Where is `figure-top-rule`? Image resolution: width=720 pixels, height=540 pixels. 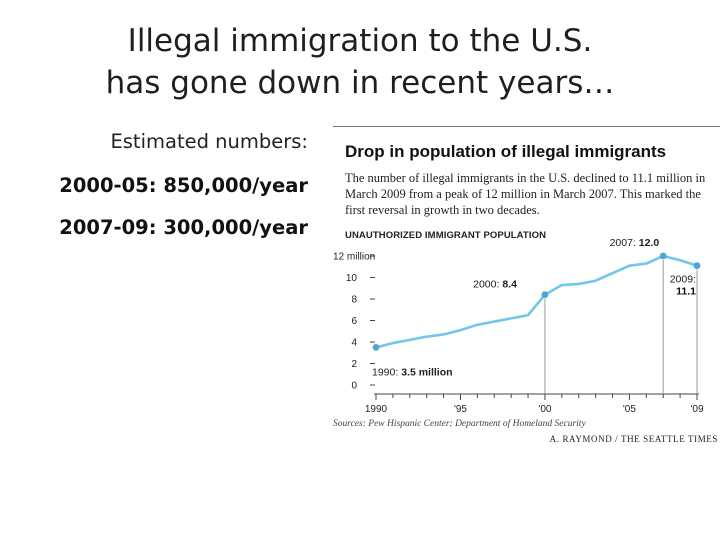 figure-top-rule is located at coordinates (526, 126).